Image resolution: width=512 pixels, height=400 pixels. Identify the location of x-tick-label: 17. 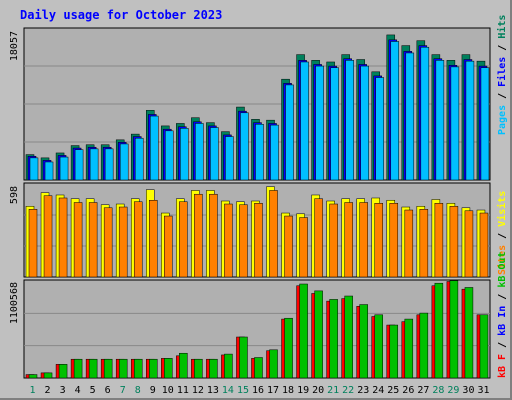
(273, 390).